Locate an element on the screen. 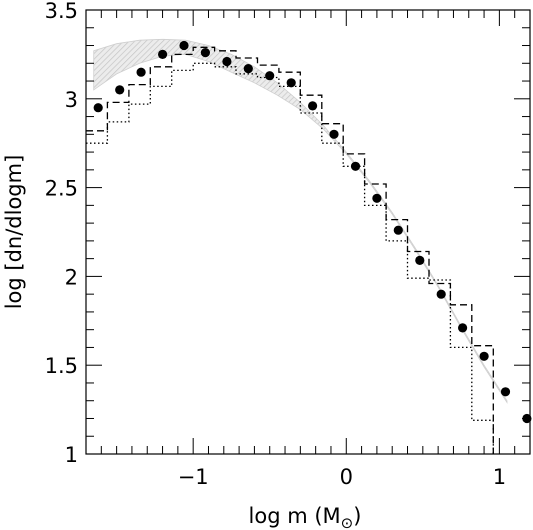 This screenshot has width=533, height=530. sun-symbol: ⊙ is located at coordinates (347, 522).